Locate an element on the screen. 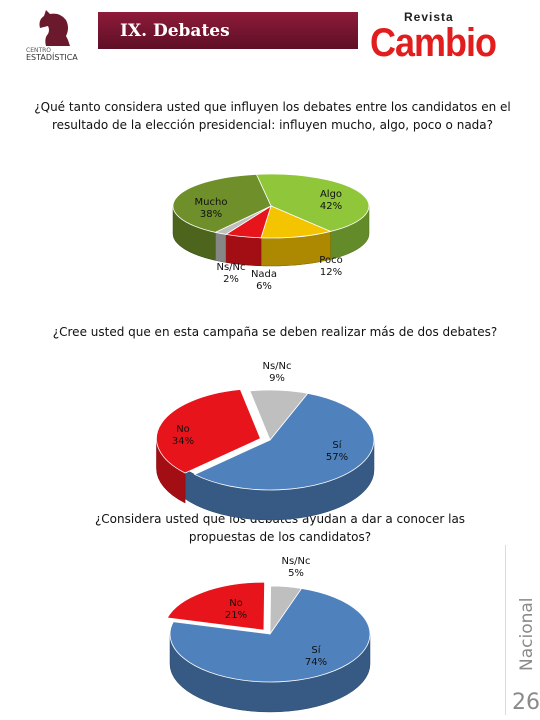 This screenshot has width=540, height=720. slice-value-label: 6% is located at coordinates (264, 286).